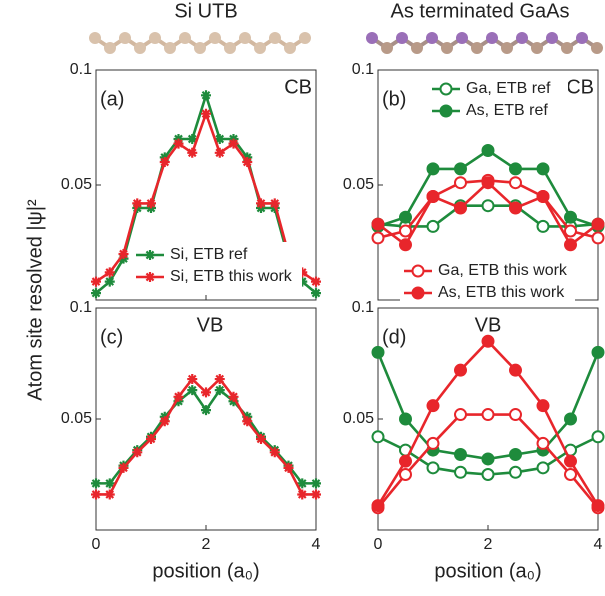  What do you see at coordinates (394, 337) in the screenshot?
I see `panel-annotation: (d)` at bounding box center [394, 337].